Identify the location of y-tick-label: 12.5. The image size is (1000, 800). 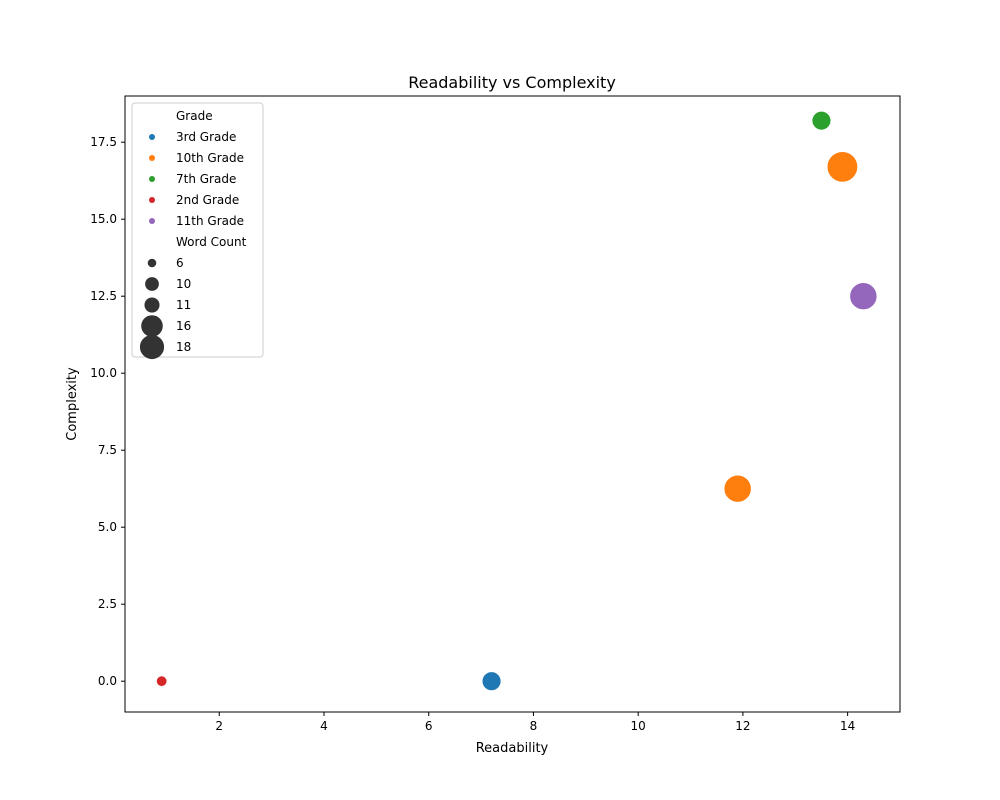
(103, 296).